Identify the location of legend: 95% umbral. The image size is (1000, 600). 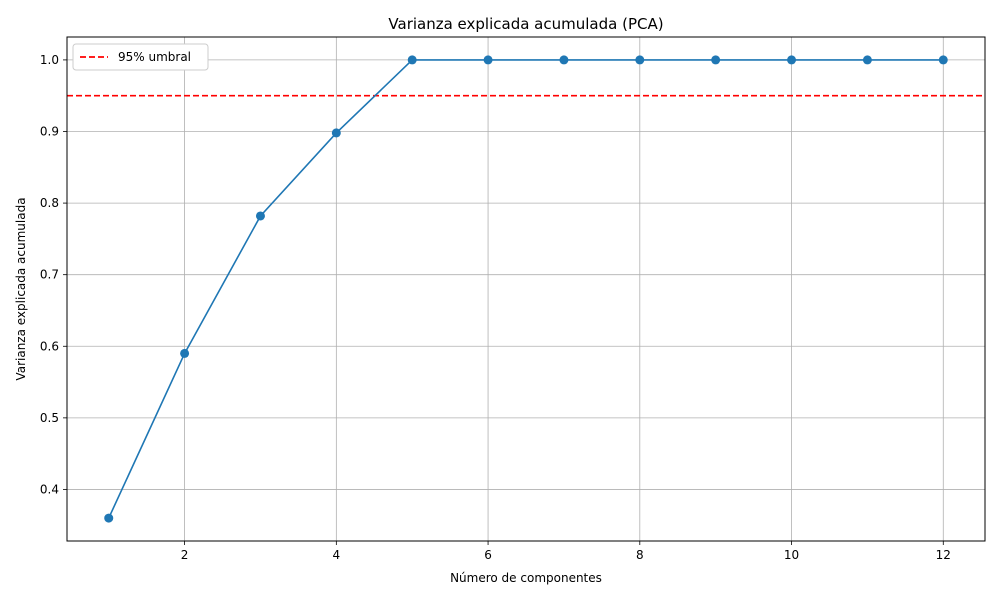
(140, 57).